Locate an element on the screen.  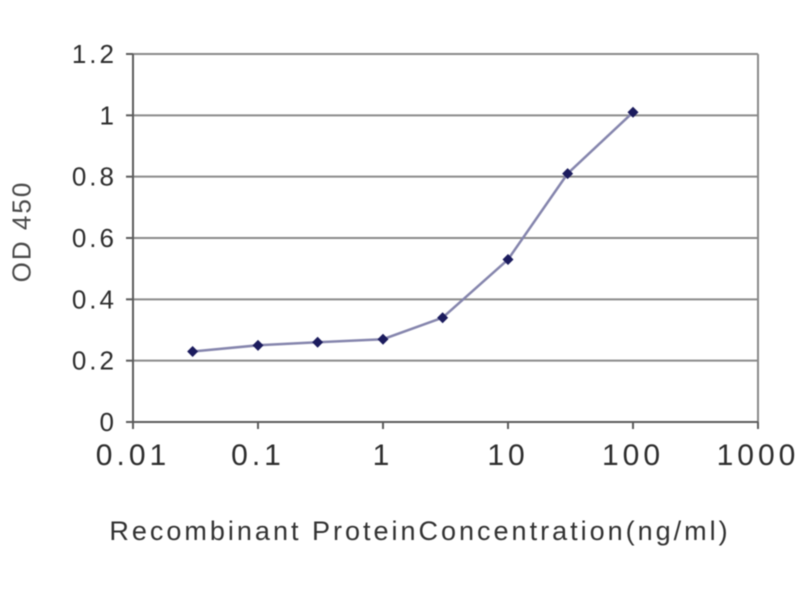
y-axis-title: OD 450 is located at coordinates (21, 231).